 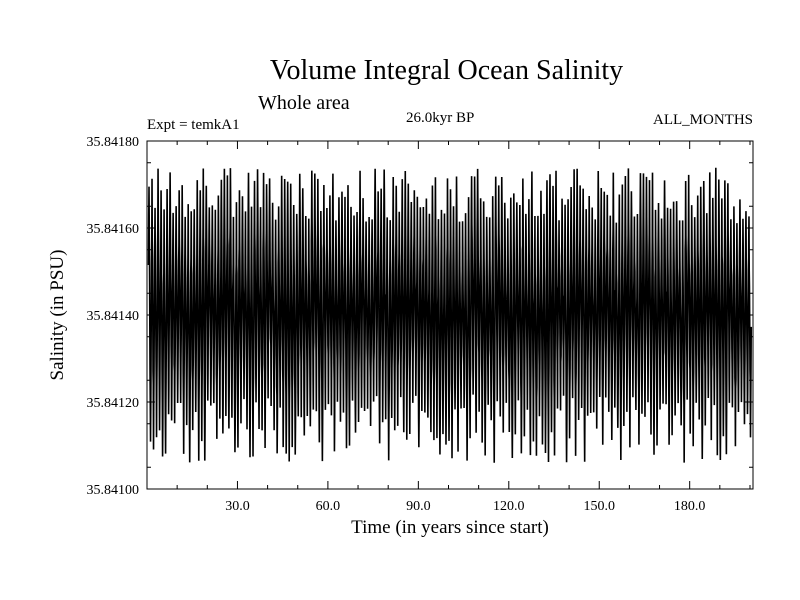 I want to click on x-tick-label: 90.0, so click(x=418, y=506).